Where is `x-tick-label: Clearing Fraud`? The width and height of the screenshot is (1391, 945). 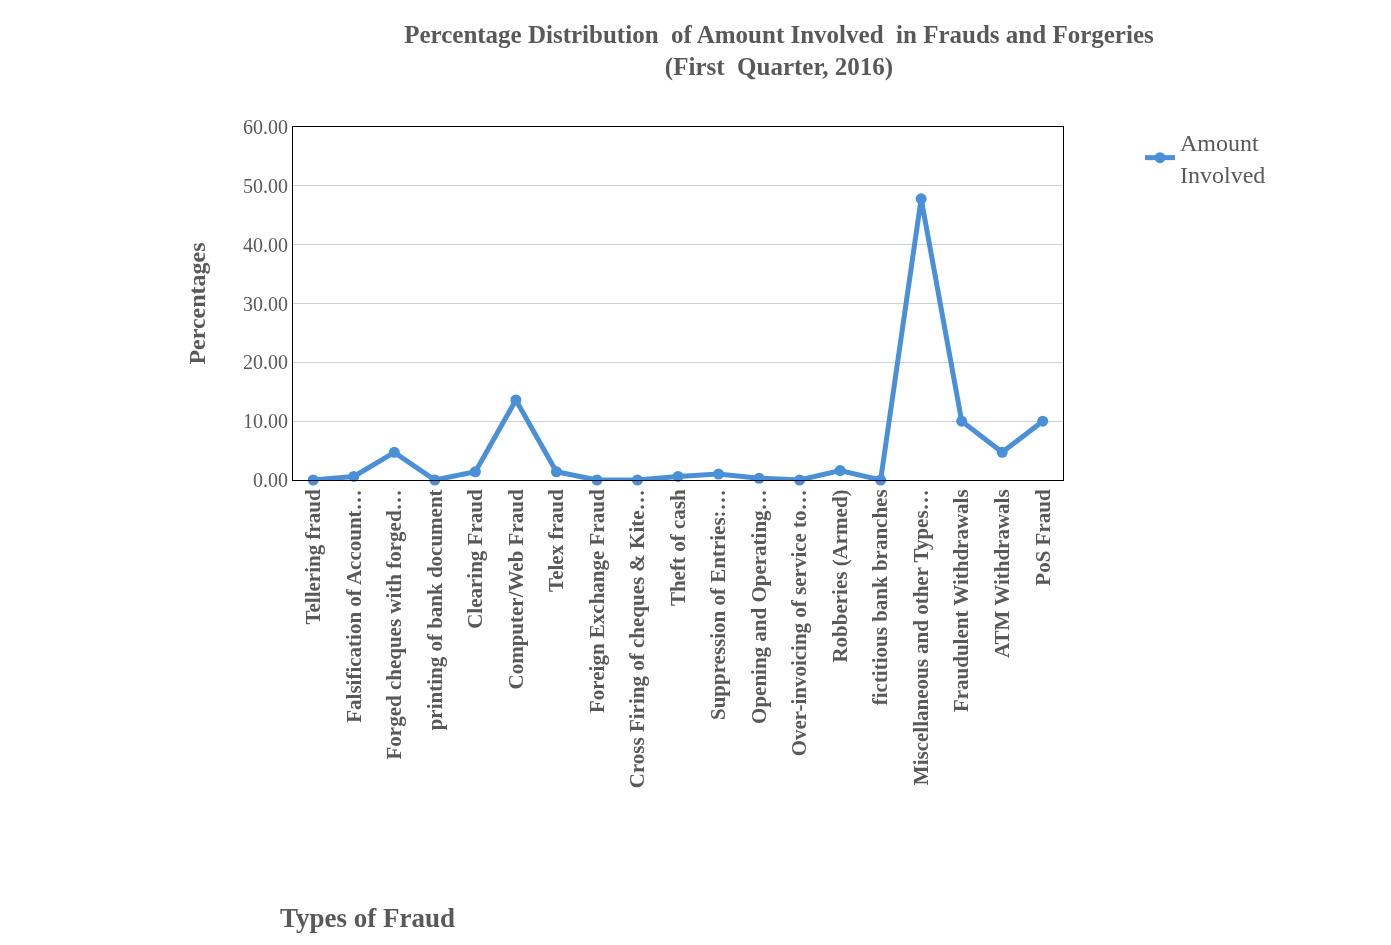
x-tick-label: Clearing Fraud is located at coordinates (475, 559).